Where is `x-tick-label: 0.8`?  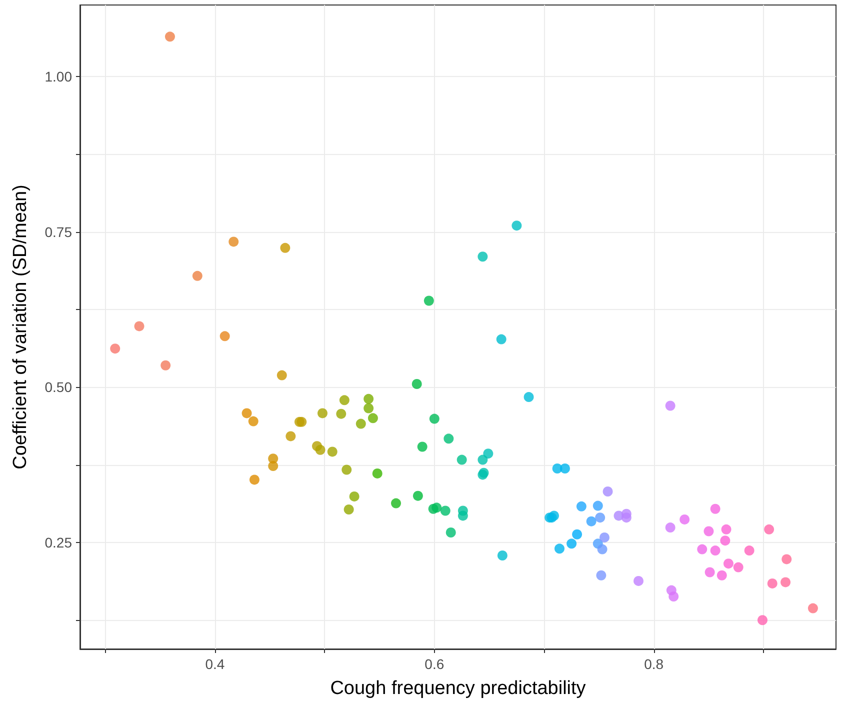 x-tick-label: 0.8 is located at coordinates (654, 664).